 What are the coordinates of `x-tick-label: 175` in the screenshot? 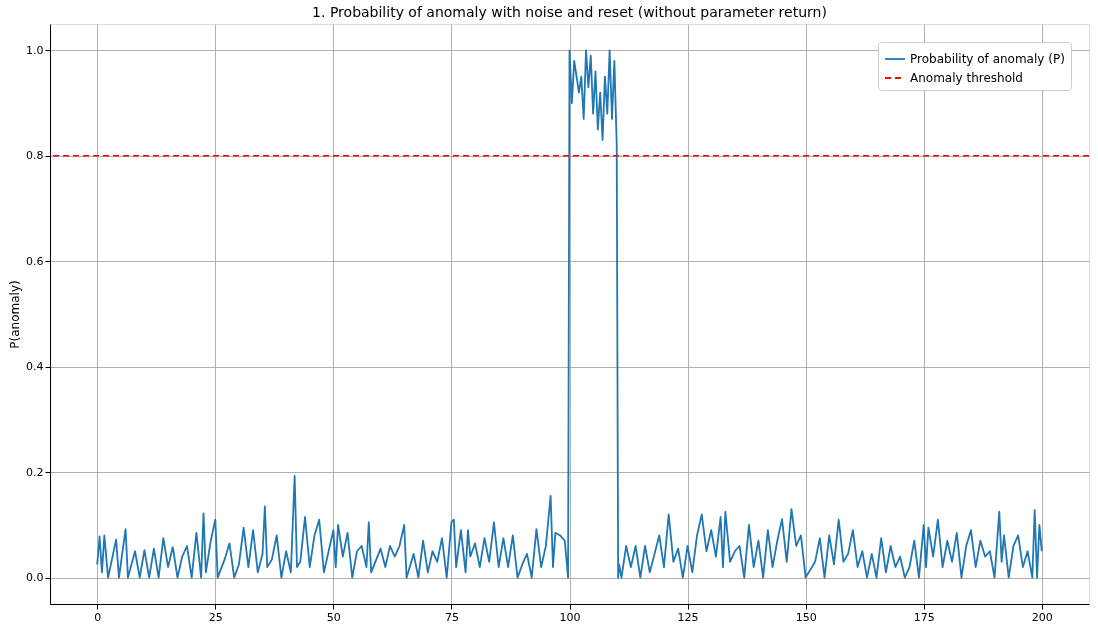 It's located at (924, 617).